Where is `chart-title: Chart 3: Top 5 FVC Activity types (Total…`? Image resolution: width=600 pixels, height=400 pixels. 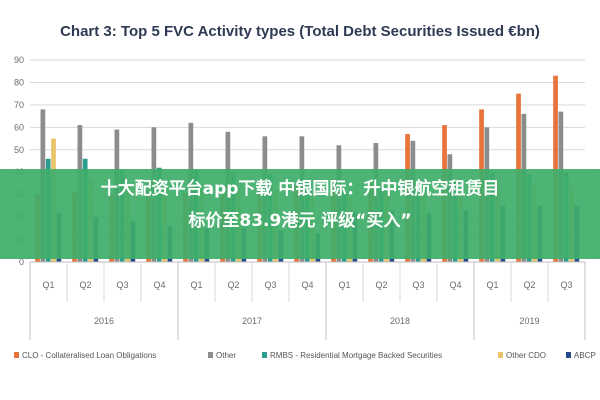 chart-title: Chart 3: Top 5 FVC Activity types (Total… is located at coordinates (300, 31).